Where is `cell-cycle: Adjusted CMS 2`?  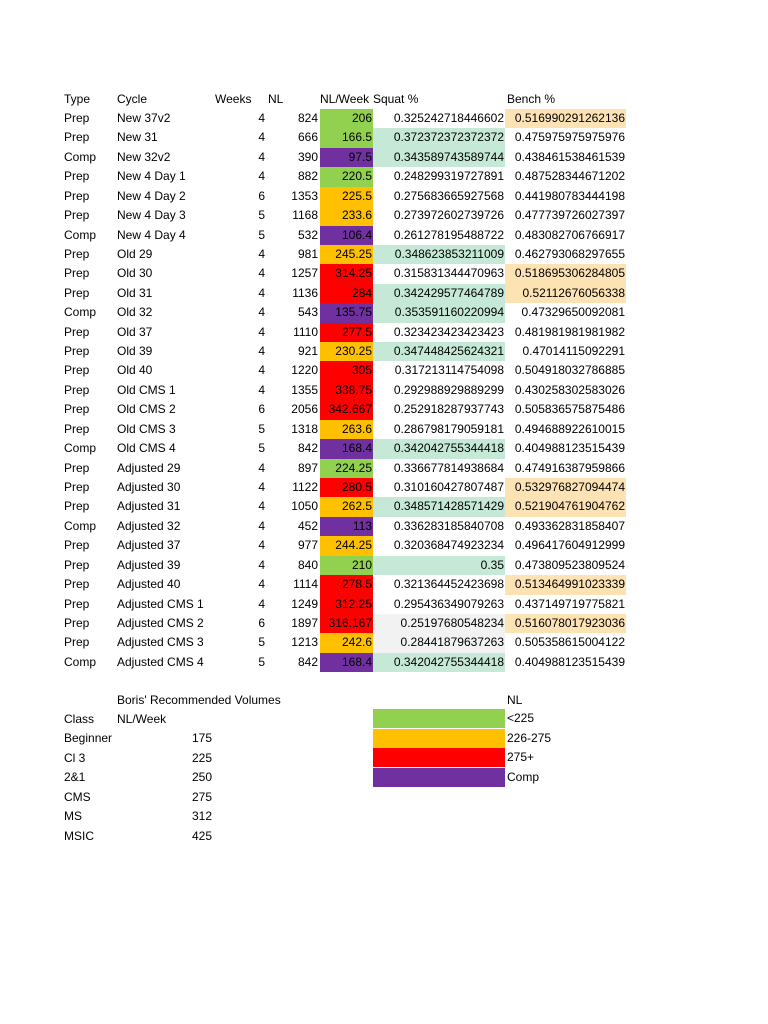 cell-cycle: Adjusted CMS 2 is located at coordinates (160, 623).